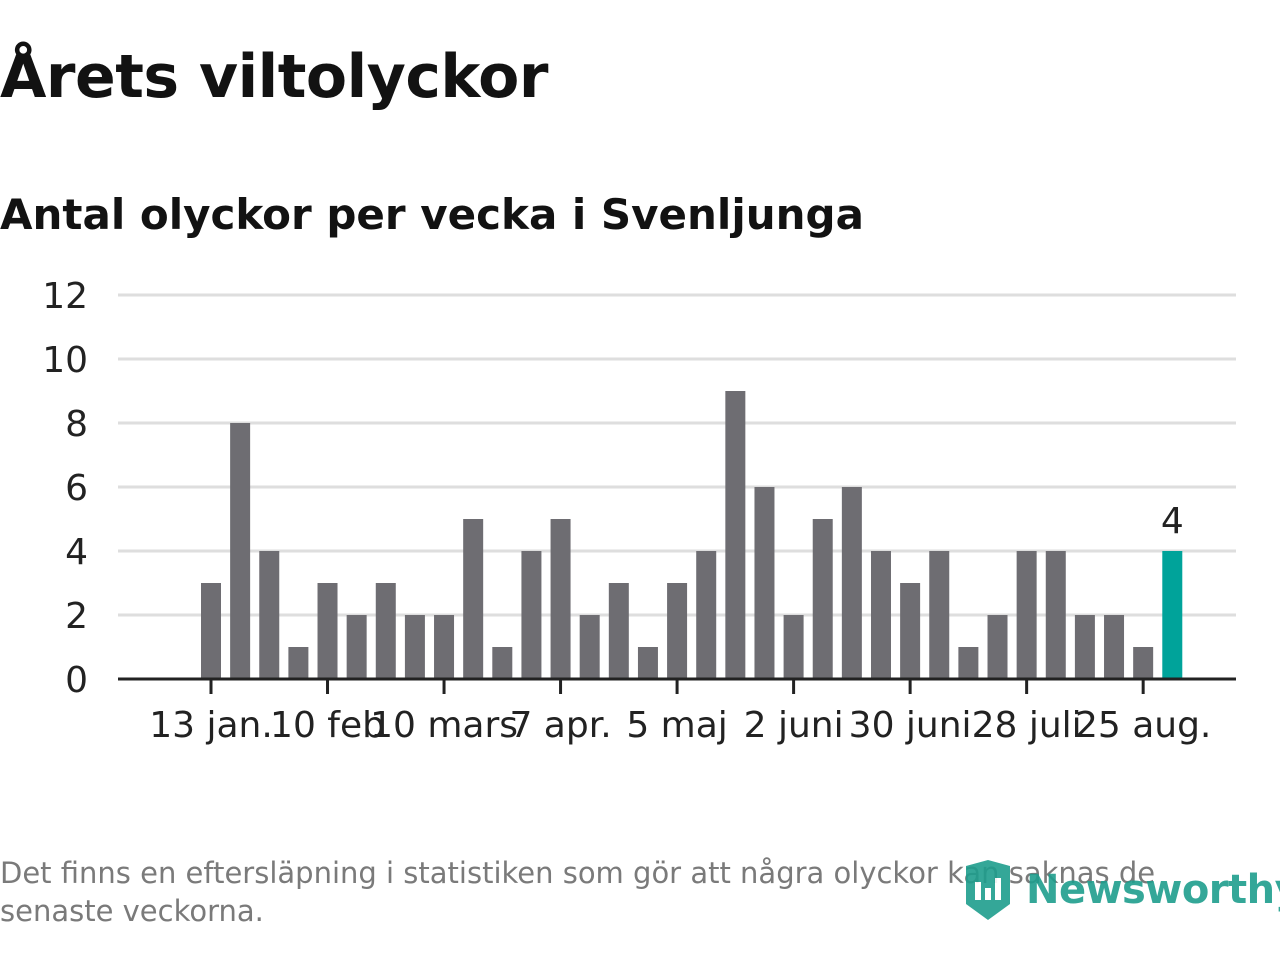 The image size is (1280, 960). What do you see at coordinates (910, 725) in the screenshot?
I see `x-tick-label: 30 juni` at bounding box center [910, 725].